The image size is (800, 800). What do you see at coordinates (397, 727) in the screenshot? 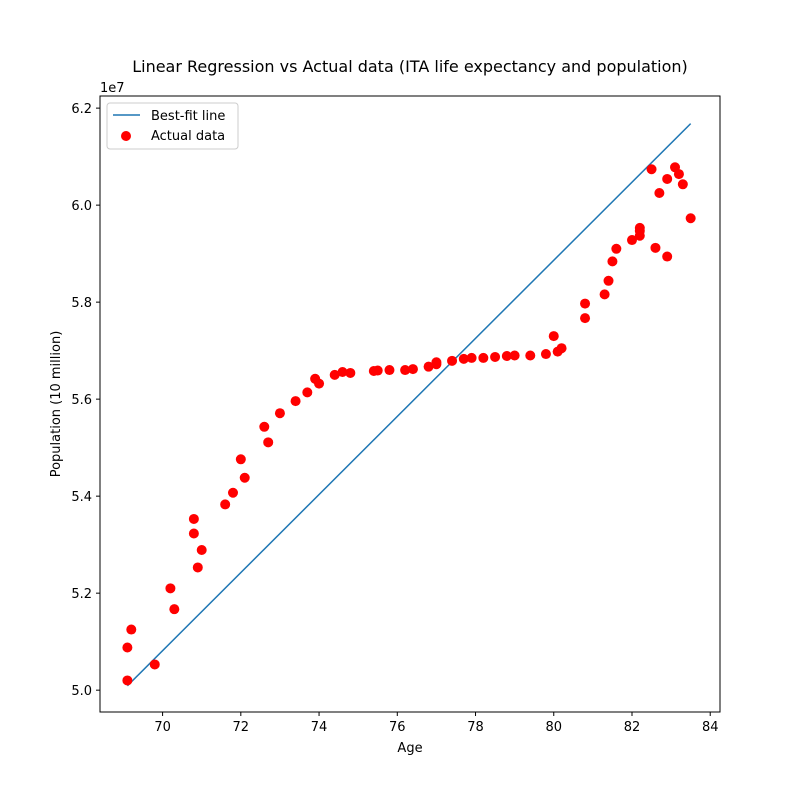
I see `x-tick-label: 76` at bounding box center [397, 727].